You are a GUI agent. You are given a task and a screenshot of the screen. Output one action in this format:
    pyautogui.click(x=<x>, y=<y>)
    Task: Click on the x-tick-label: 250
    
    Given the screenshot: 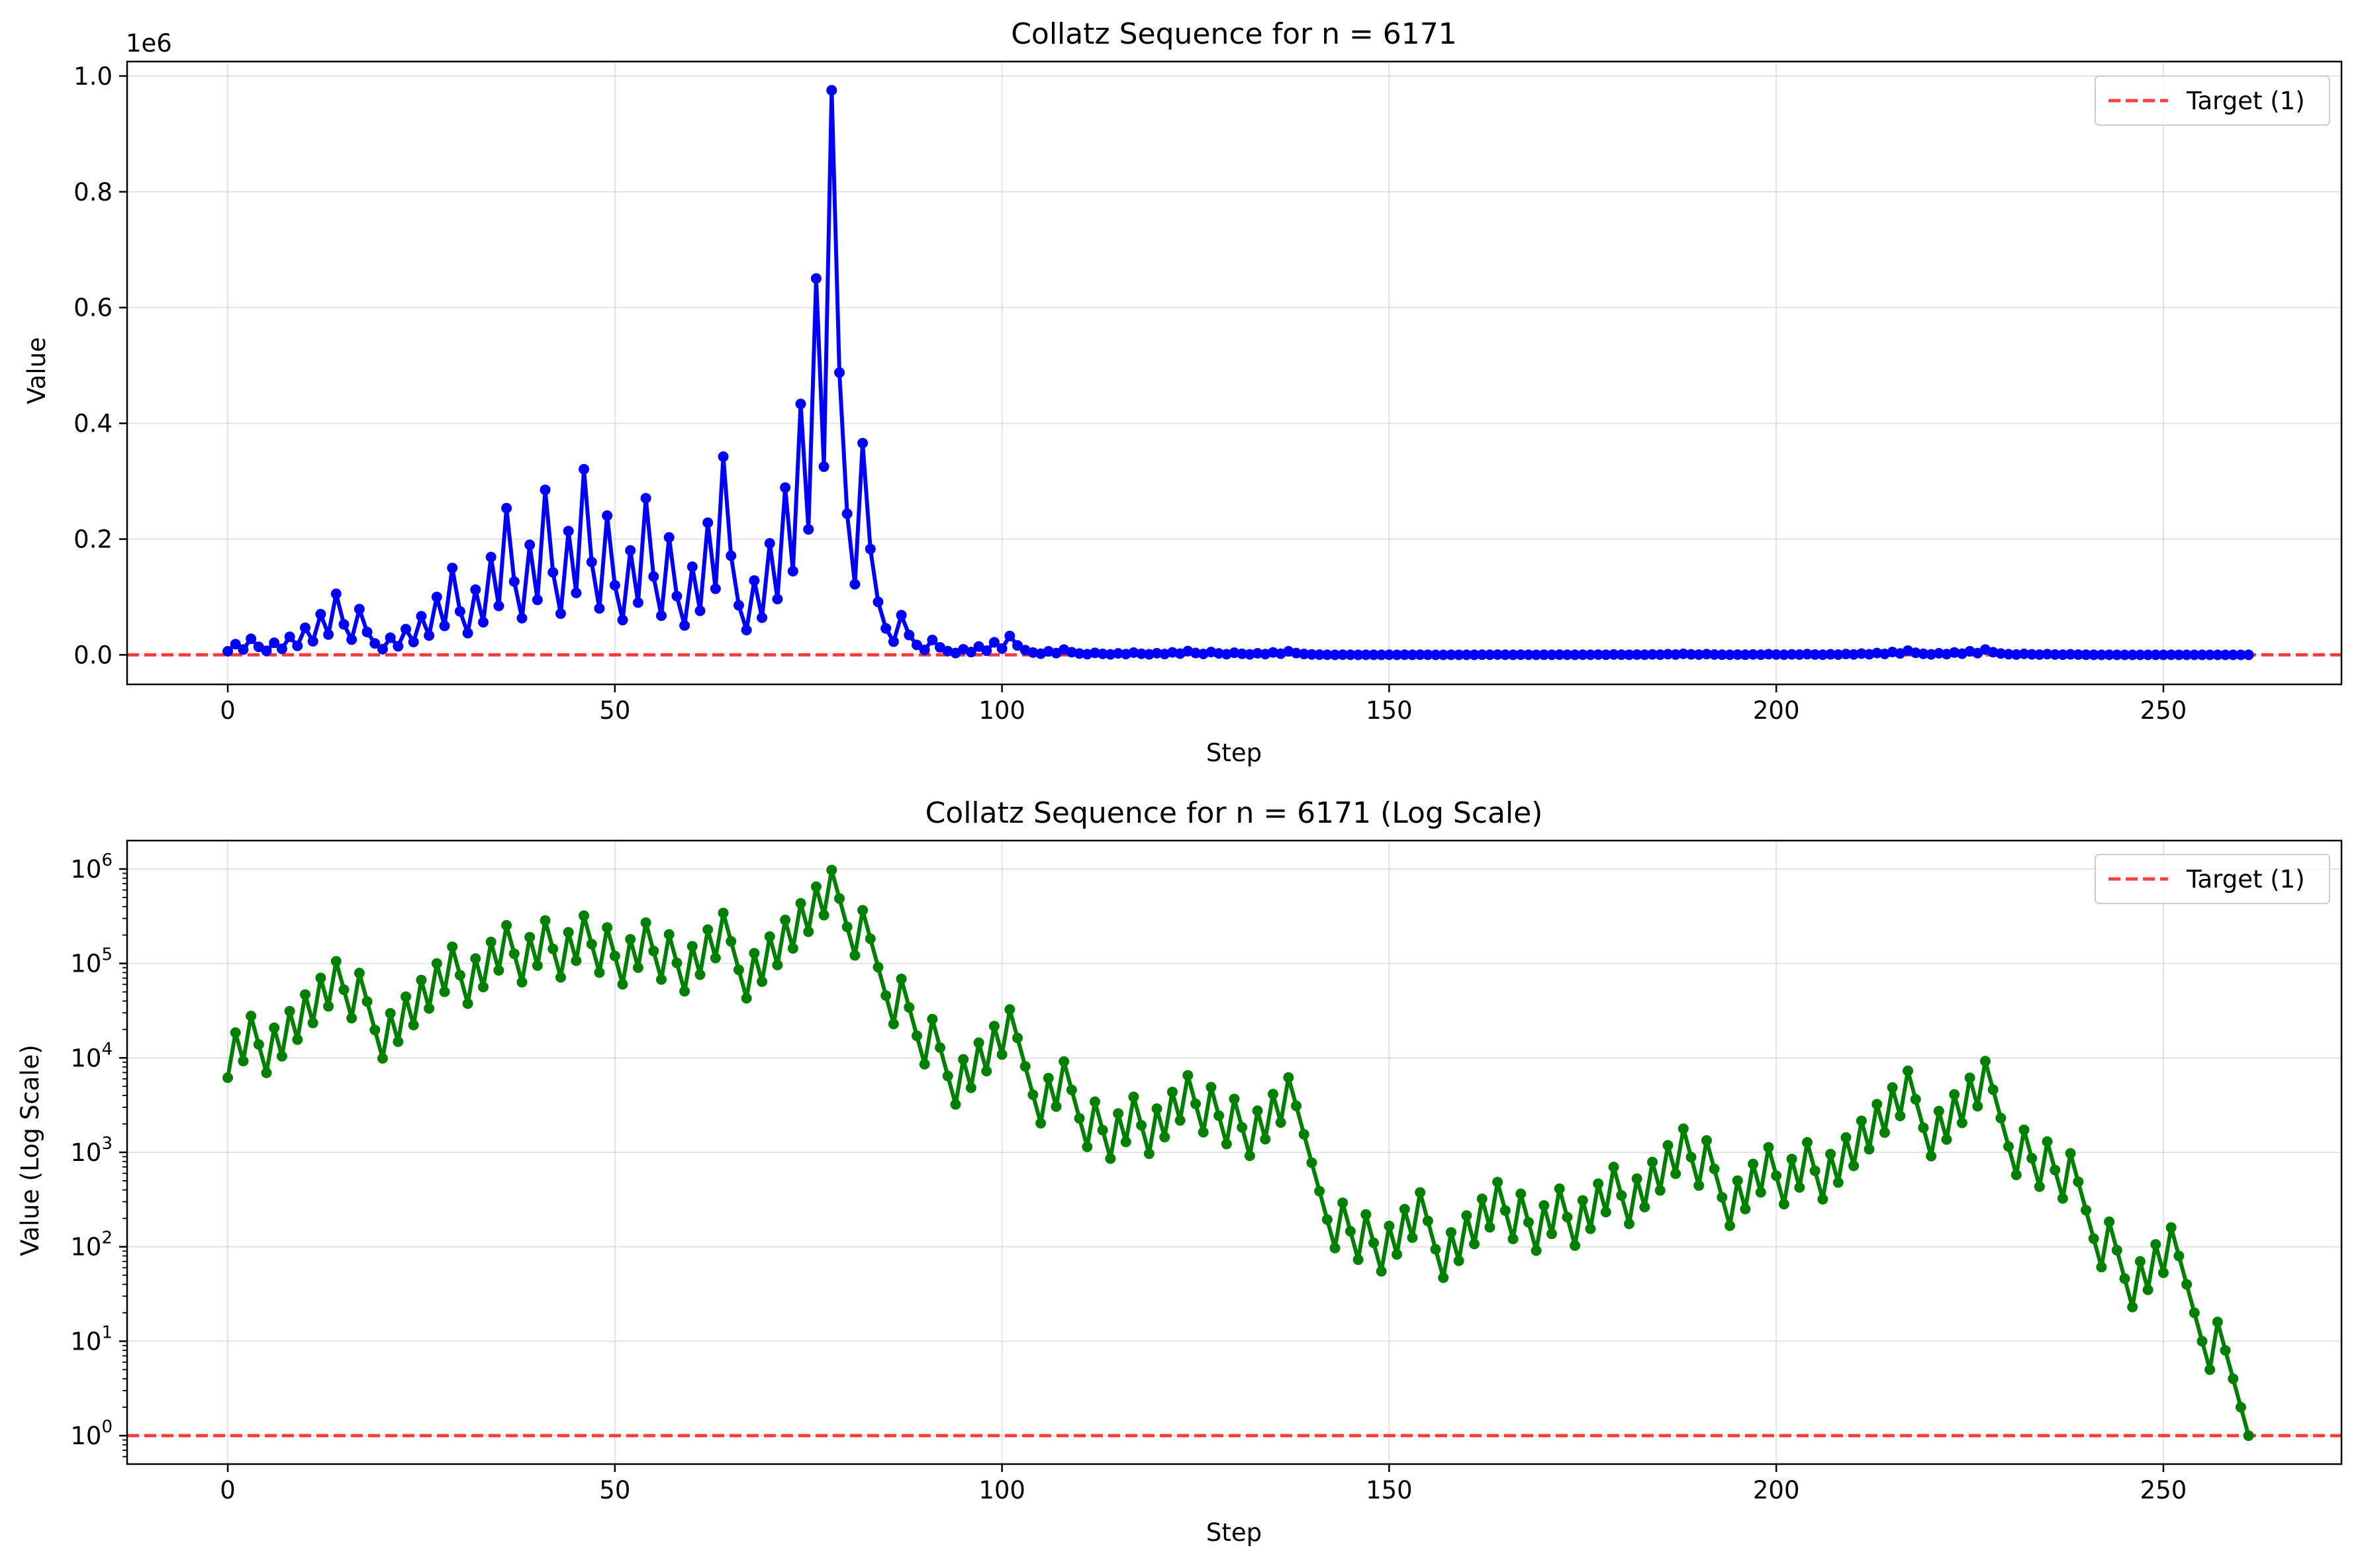 What is the action you would take?
    pyautogui.click(x=2163, y=710)
    